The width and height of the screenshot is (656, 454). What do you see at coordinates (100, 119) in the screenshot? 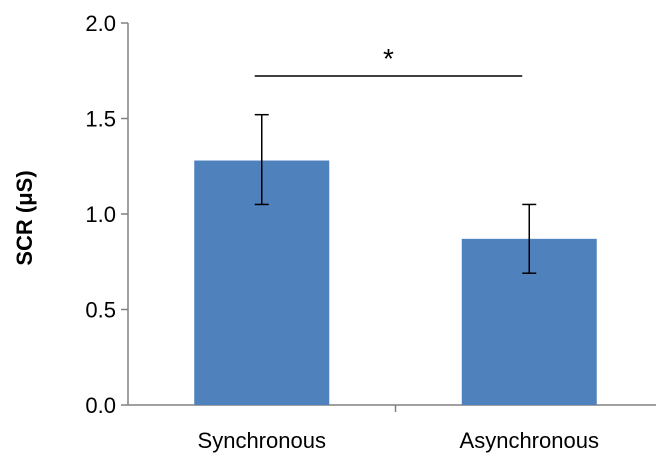
I see `y-tick-label: 1.5` at bounding box center [100, 119].